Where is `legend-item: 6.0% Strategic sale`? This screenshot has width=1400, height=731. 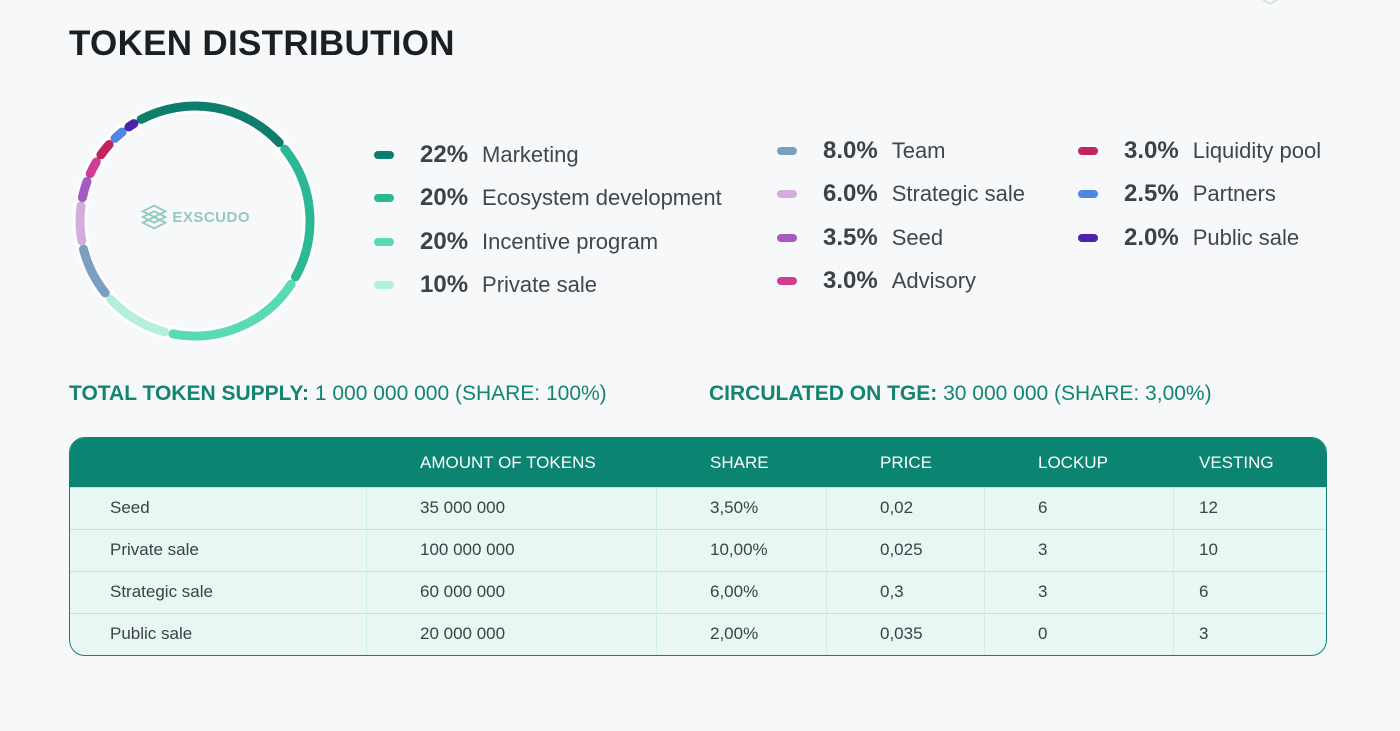 legend-item: 6.0% Strategic sale is located at coordinates (901, 194).